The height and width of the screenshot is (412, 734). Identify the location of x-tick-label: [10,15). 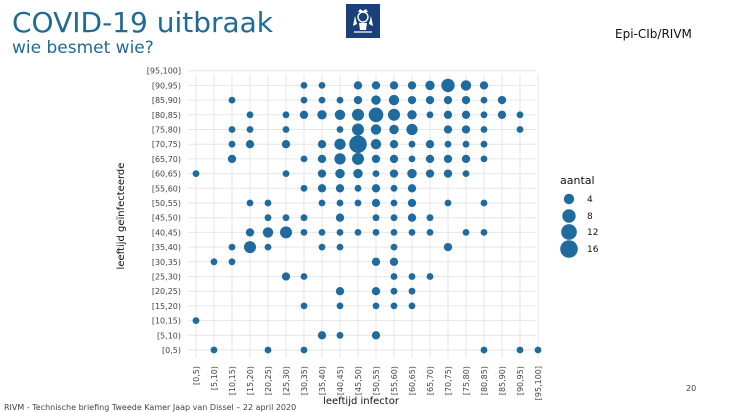
(232, 380).